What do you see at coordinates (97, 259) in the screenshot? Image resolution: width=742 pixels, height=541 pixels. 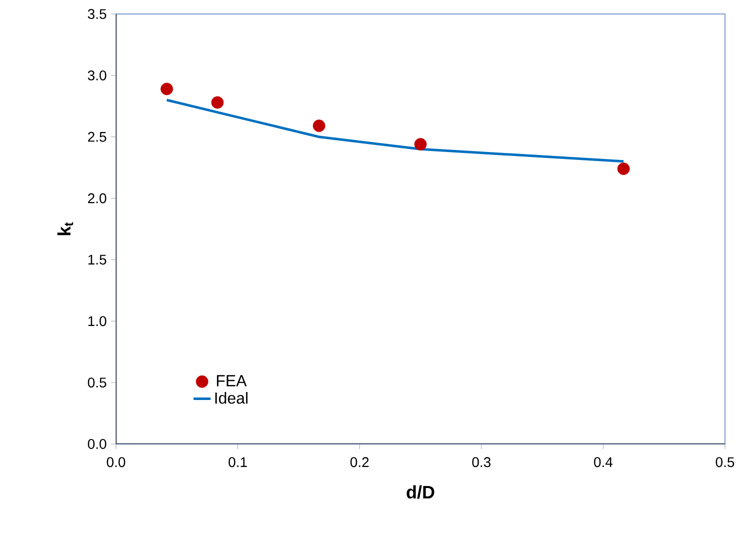 I see `y-tick-label: 1.5` at bounding box center [97, 259].